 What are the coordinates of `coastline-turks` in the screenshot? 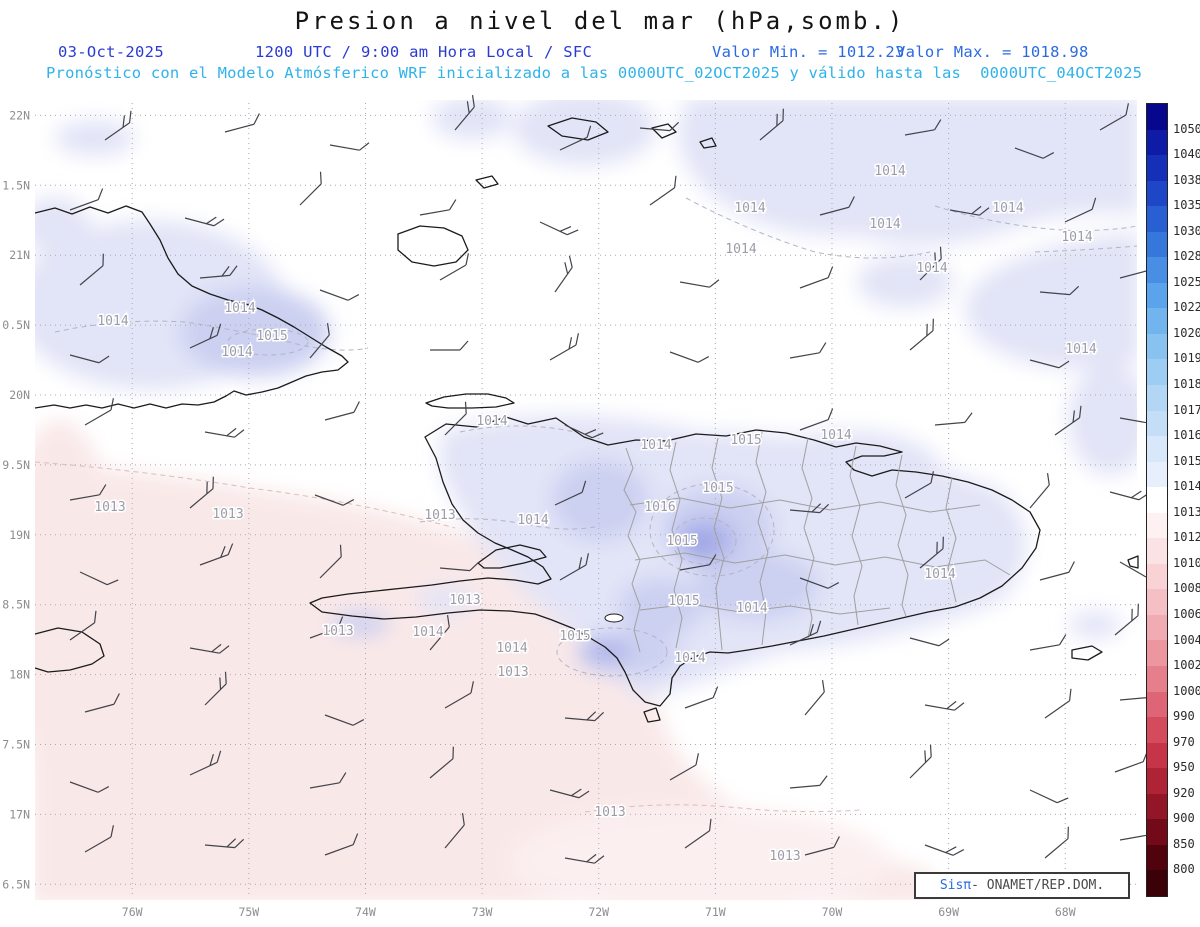 It's located at (664, 131).